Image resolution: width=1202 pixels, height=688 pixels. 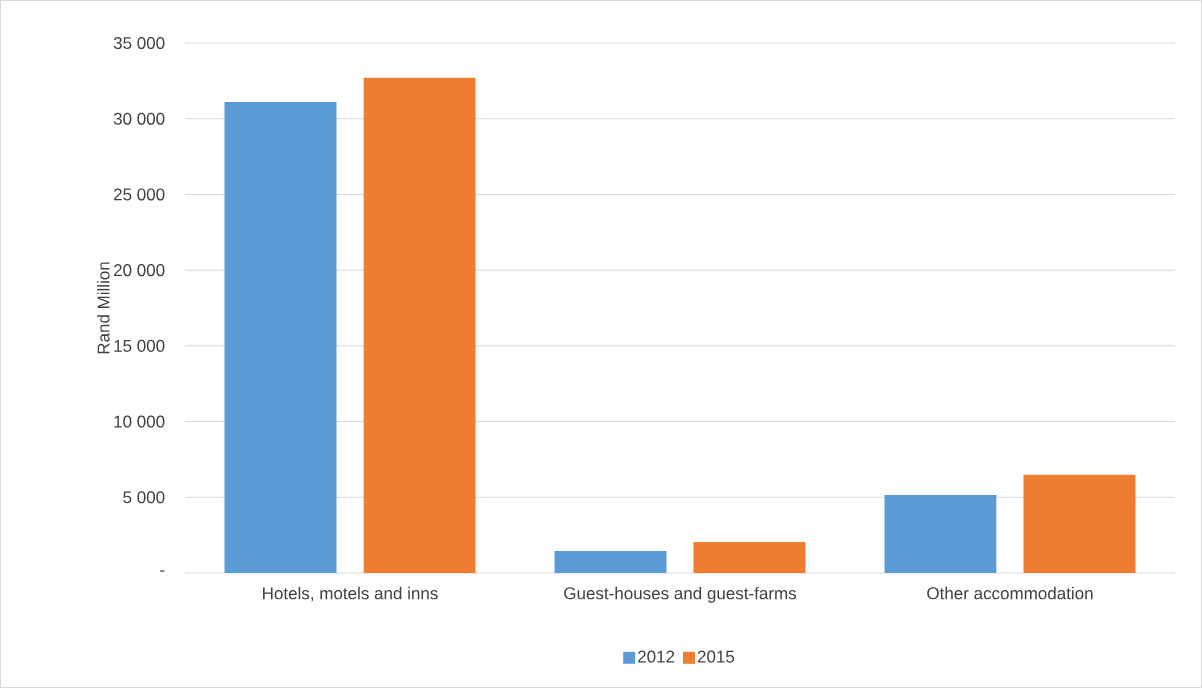 What do you see at coordinates (1010, 593) in the screenshot?
I see `x-tick-label: Other accommodation` at bounding box center [1010, 593].